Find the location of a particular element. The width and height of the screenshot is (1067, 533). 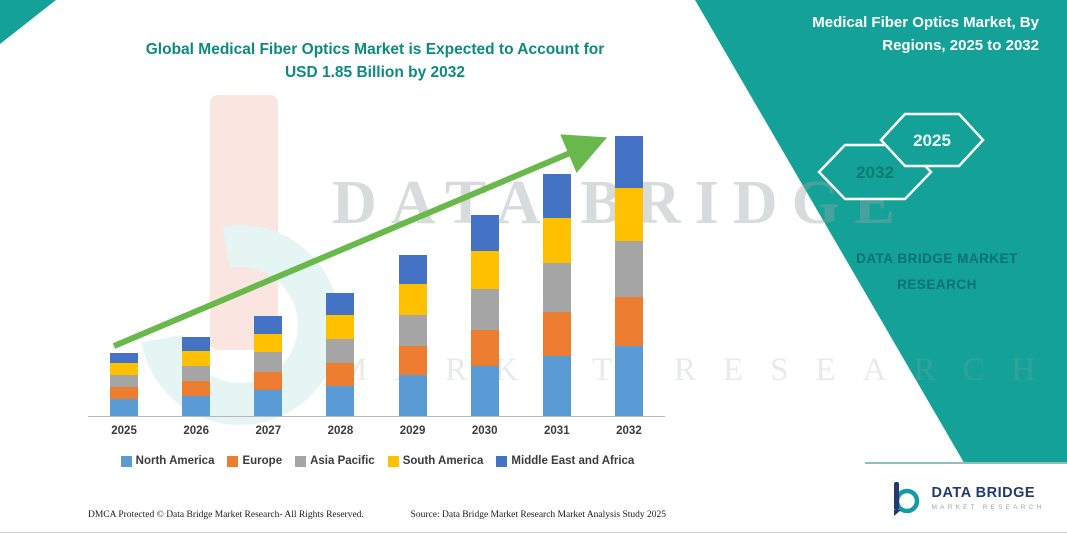

stacked-bar-2027 is located at coordinates (268, 366).